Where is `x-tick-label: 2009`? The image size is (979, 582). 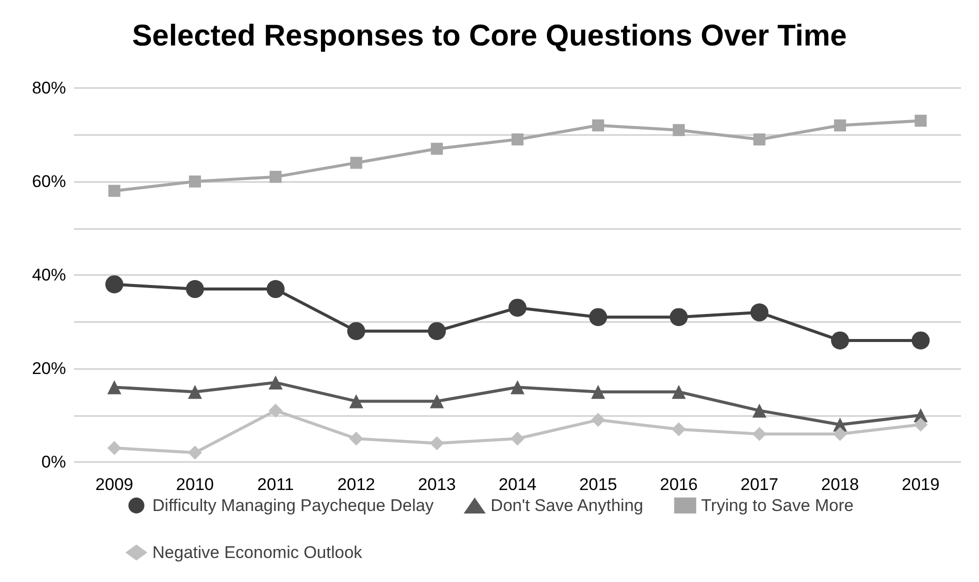
x-tick-label: 2009 is located at coordinates (114, 484).